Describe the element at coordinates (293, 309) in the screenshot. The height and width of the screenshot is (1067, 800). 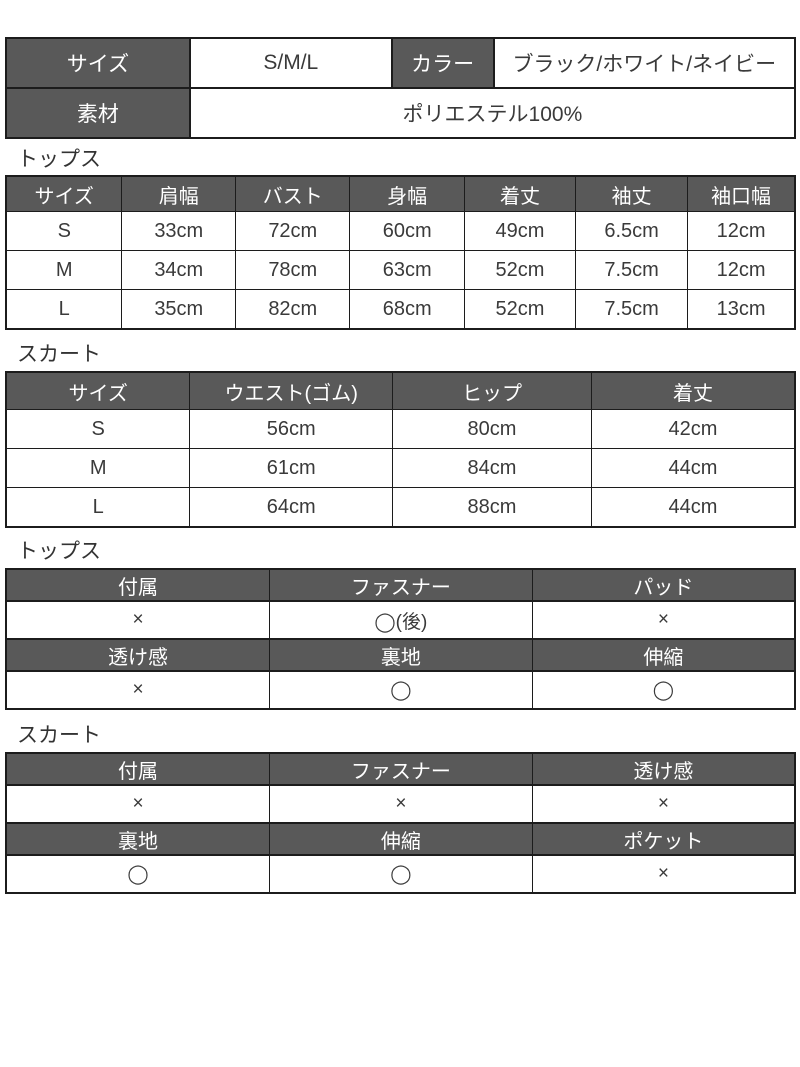
I see `data-cell: 82cm` at that location.